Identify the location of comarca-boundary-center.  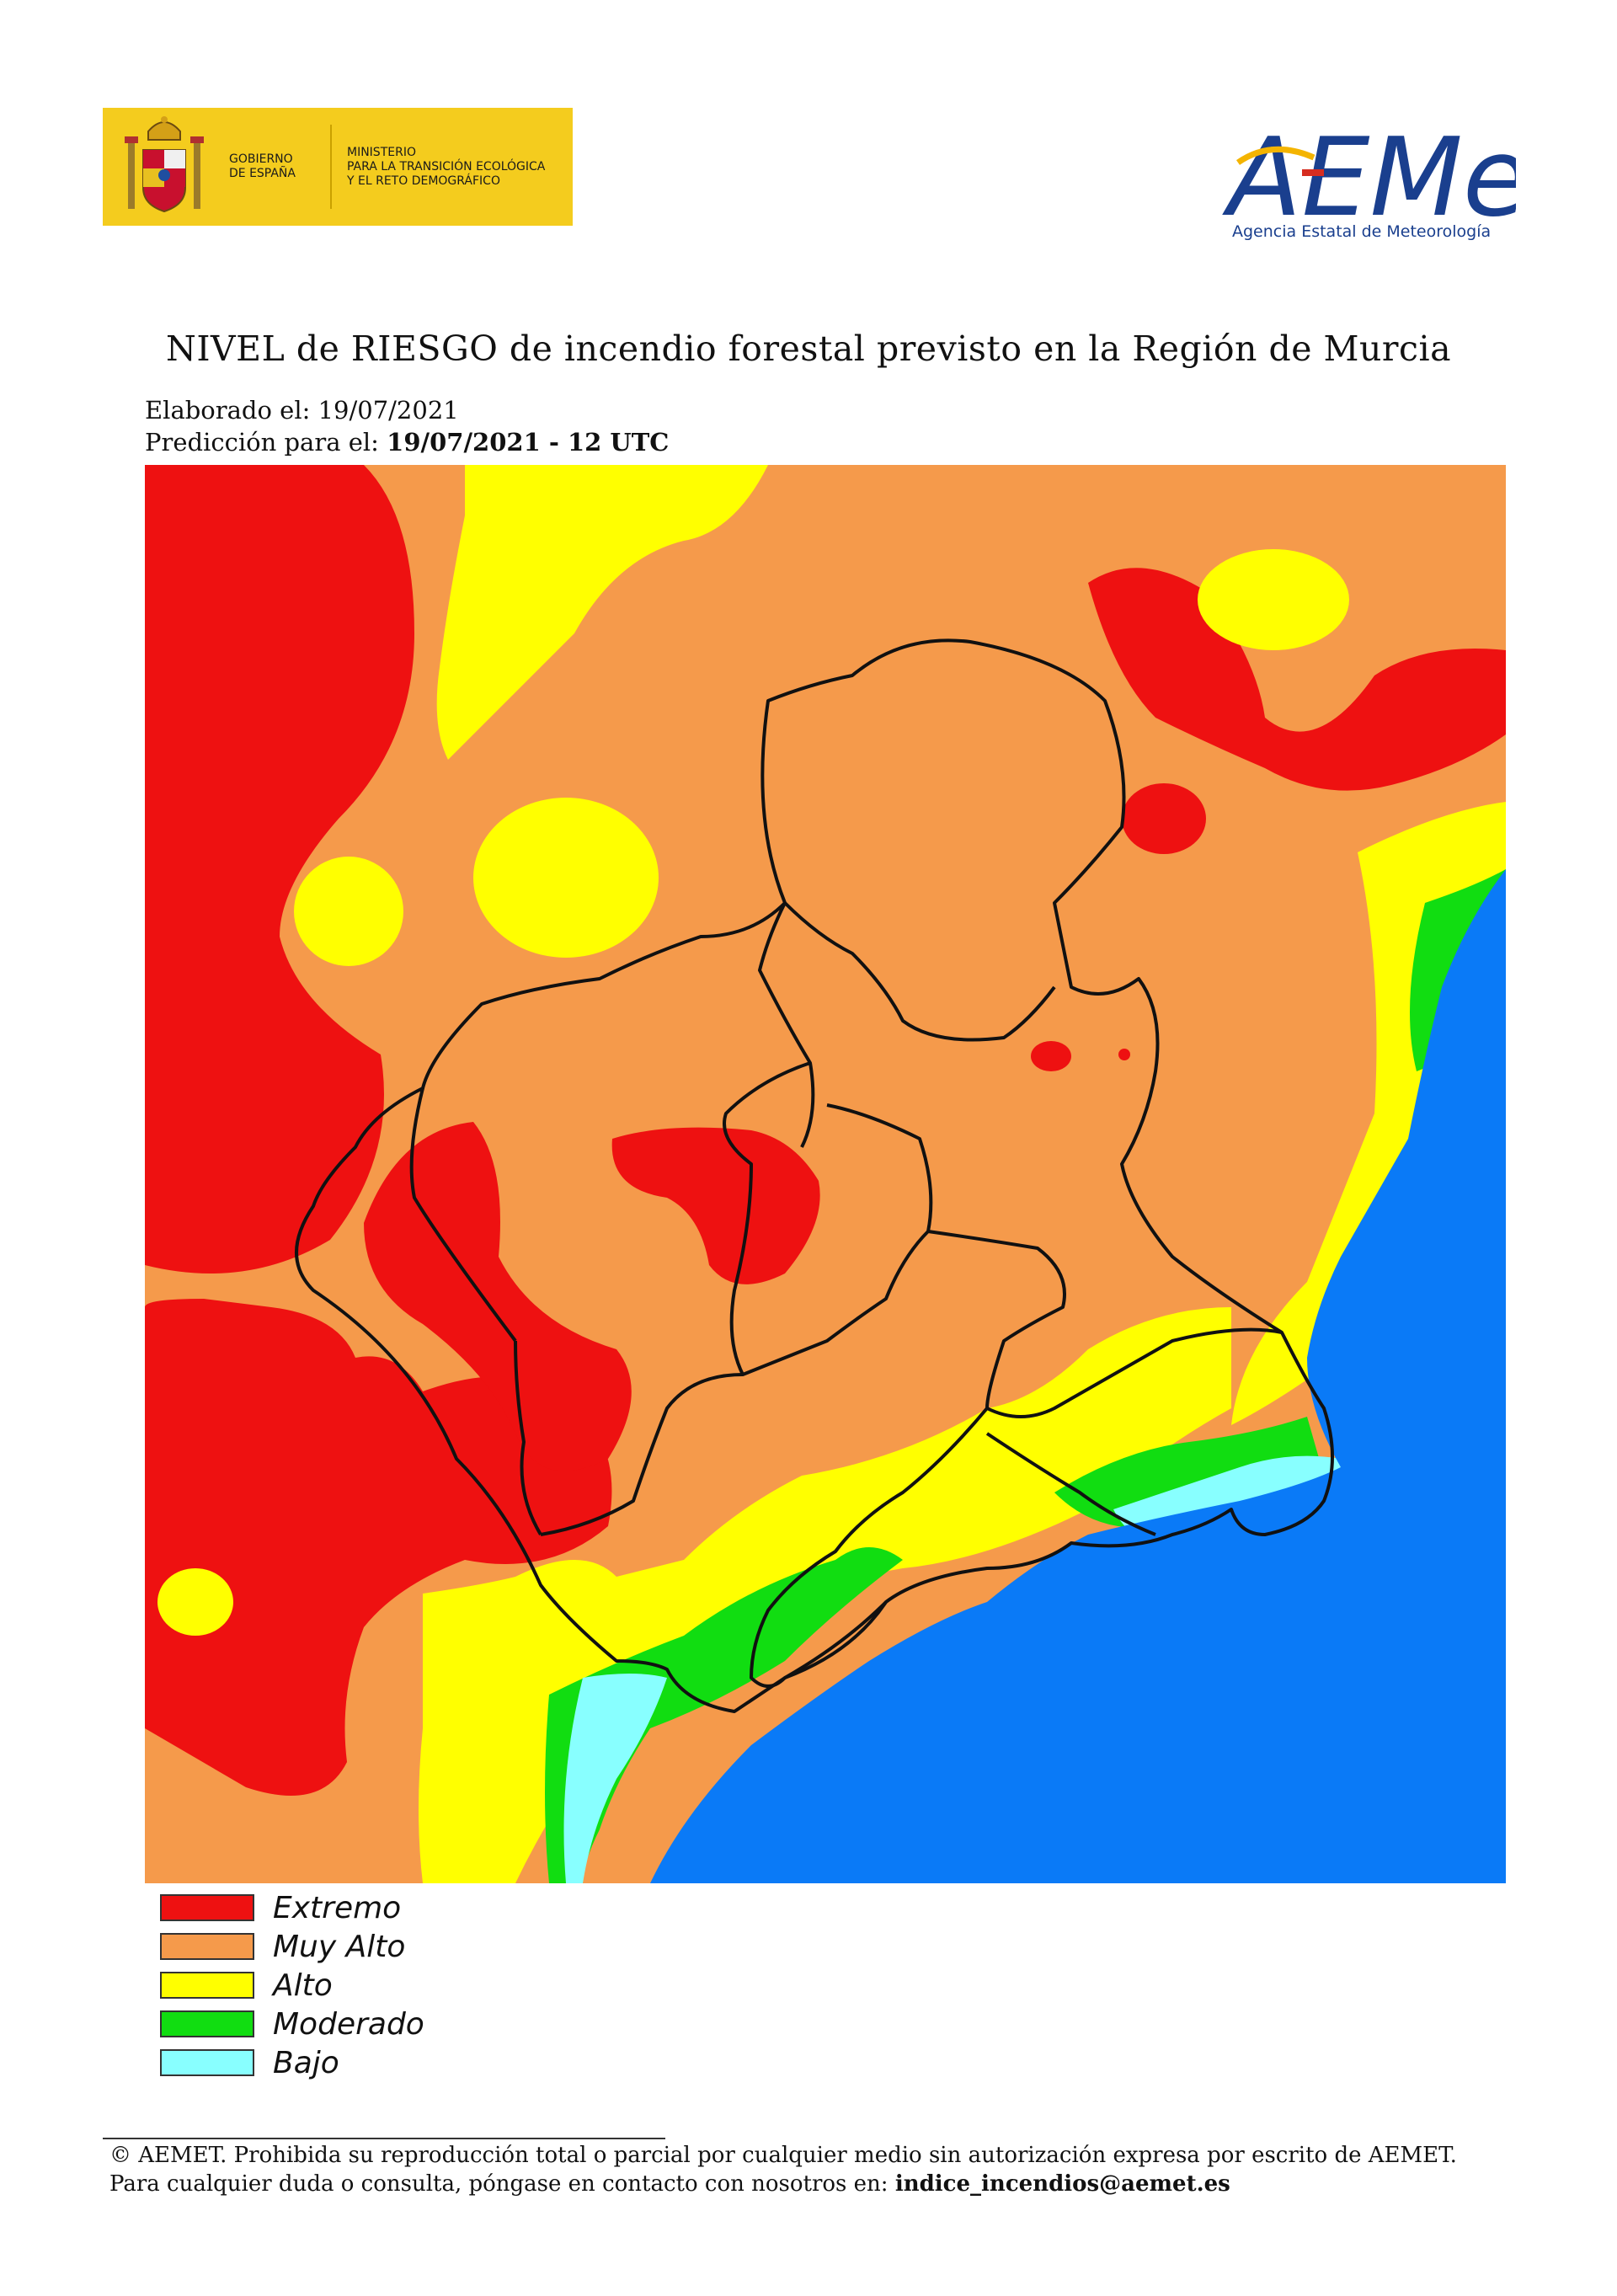
(828, 1218).